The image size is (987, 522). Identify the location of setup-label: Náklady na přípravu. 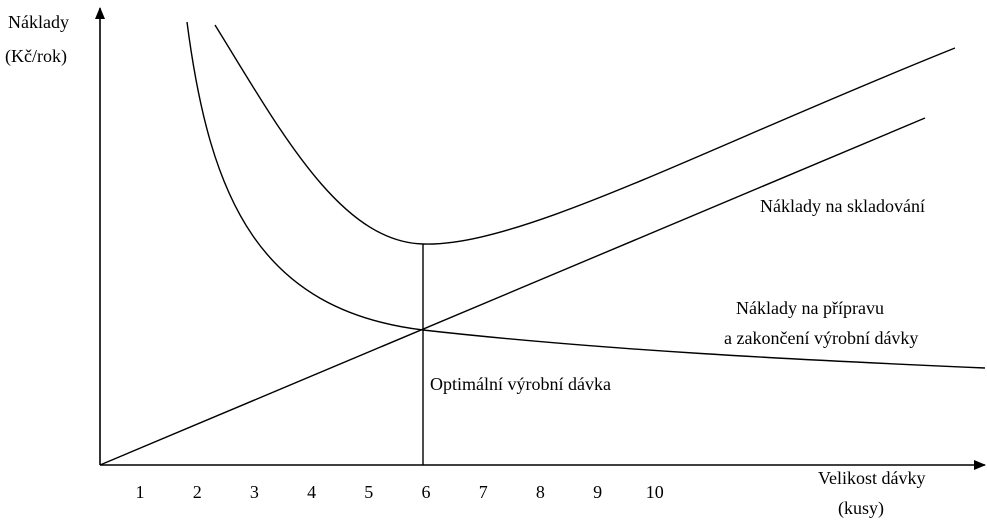
(810, 308).